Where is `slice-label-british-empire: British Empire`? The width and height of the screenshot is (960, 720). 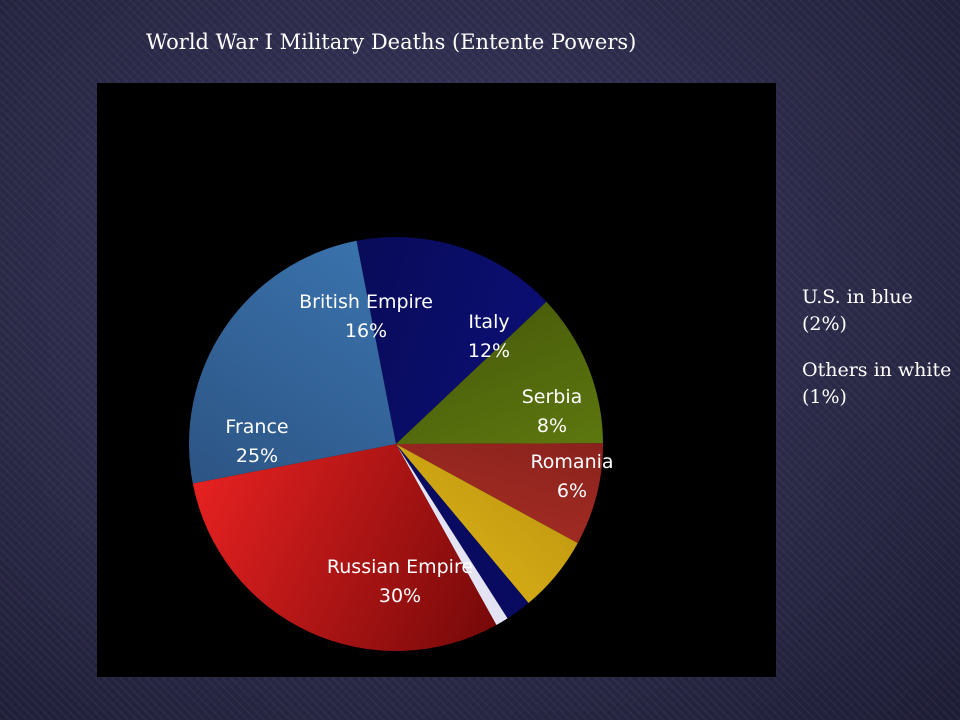 slice-label-british-empire: British Empire is located at coordinates (366, 302).